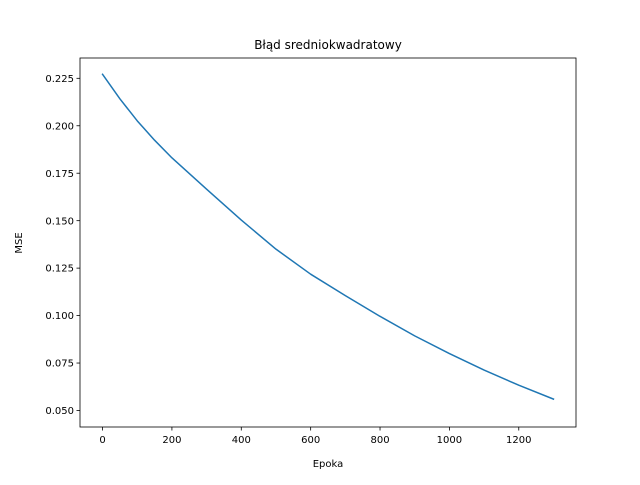  What do you see at coordinates (310, 440) in the screenshot?
I see `x-tick-label: 600` at bounding box center [310, 440].